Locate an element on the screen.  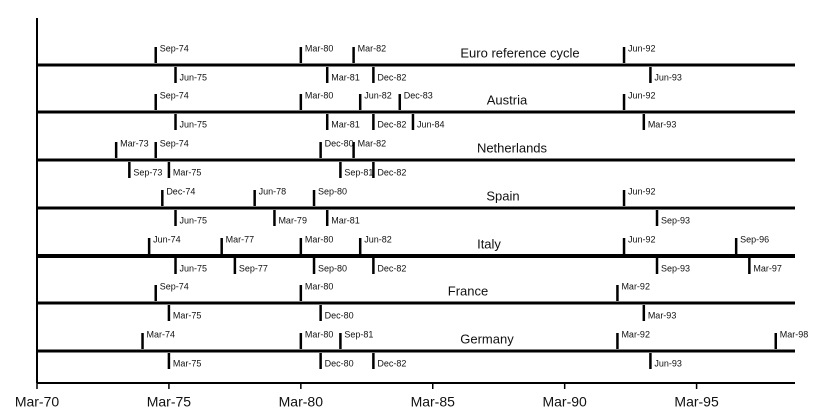
x-tick-label: Mar-80 is located at coordinates (301, 402).